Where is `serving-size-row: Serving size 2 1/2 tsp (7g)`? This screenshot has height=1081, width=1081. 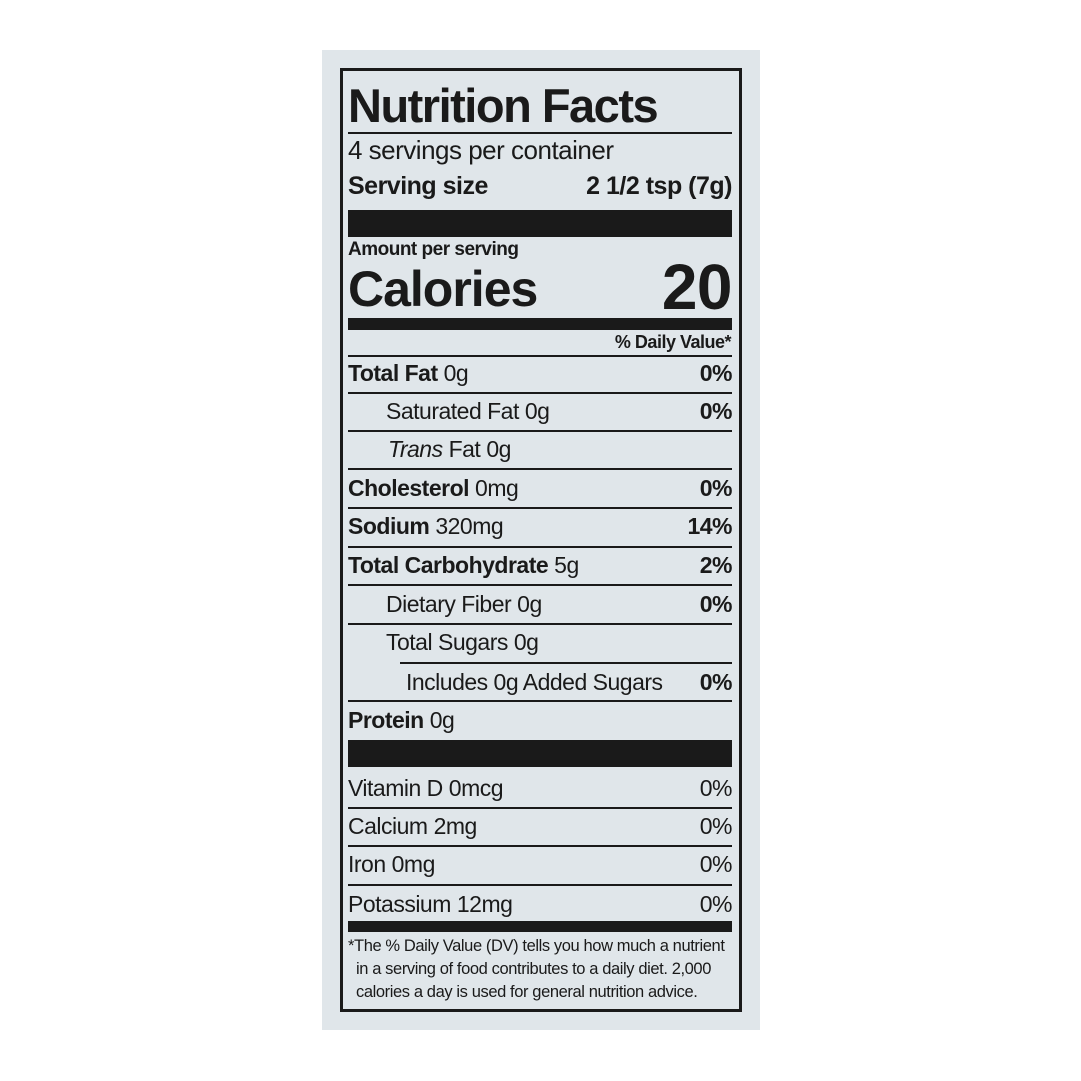
serving-size-row: Serving size 2 1/2 tsp (7g) is located at coordinates (540, 186).